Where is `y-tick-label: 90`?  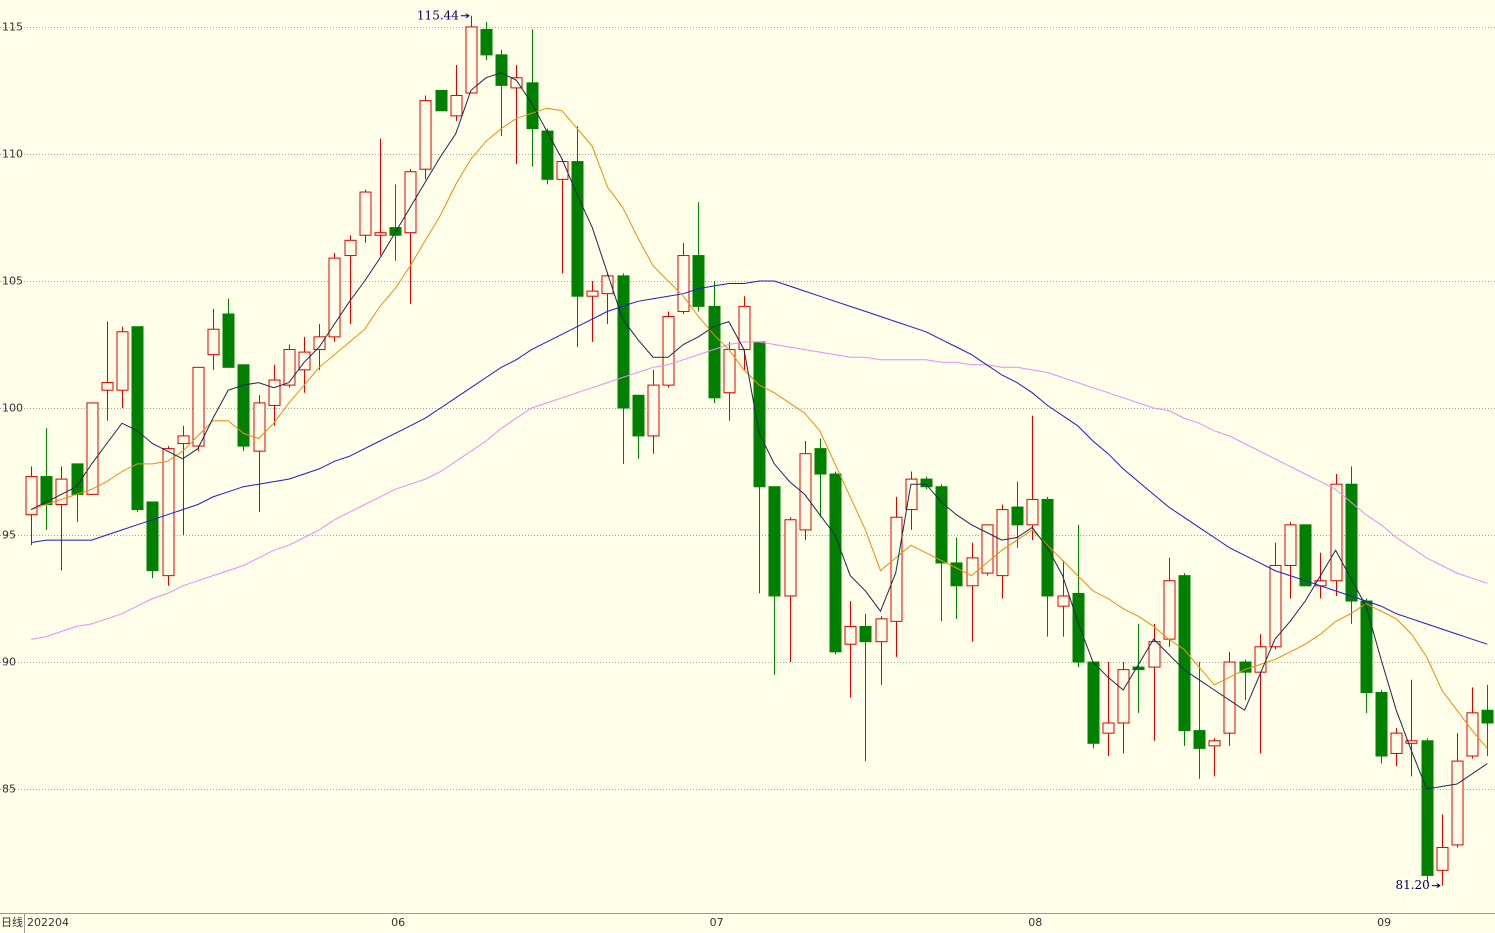
y-tick-label: 90 is located at coordinates (9, 662).